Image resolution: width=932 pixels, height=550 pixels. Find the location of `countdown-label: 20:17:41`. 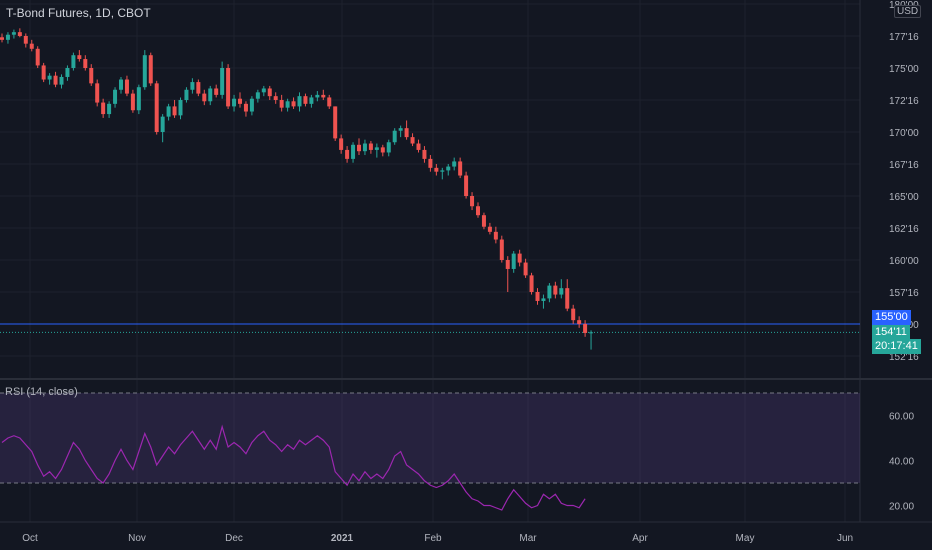

countdown-label: 20:17:41 is located at coordinates (896, 346).